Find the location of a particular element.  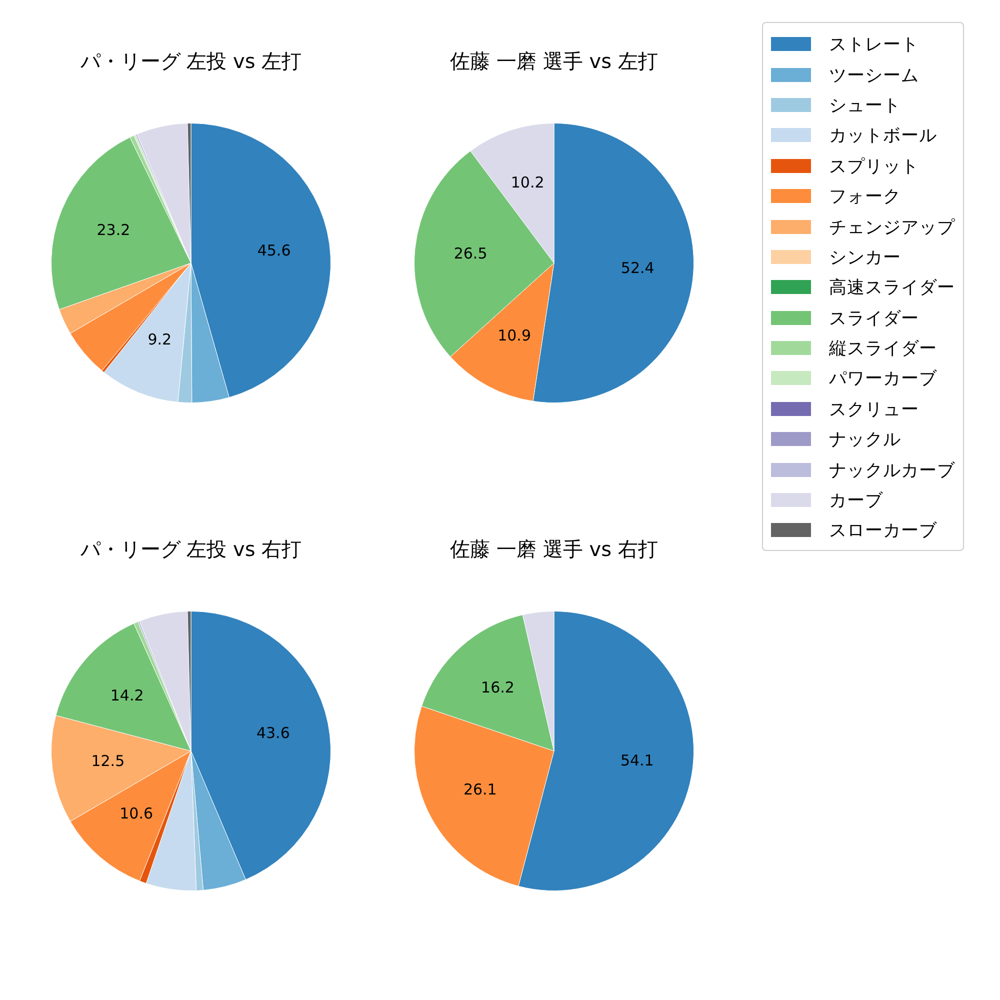

legend-label: カットボール is located at coordinates (883, 136).